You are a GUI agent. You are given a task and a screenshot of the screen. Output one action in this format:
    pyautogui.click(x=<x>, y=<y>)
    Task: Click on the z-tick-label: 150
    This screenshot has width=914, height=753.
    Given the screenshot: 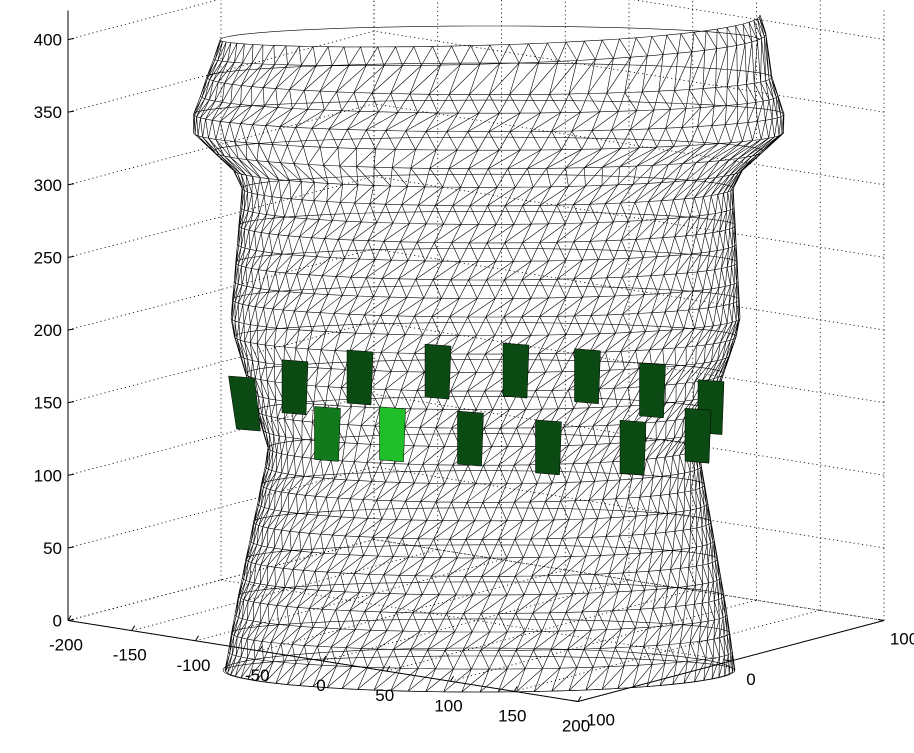 What is the action you would take?
    pyautogui.click(x=48, y=403)
    